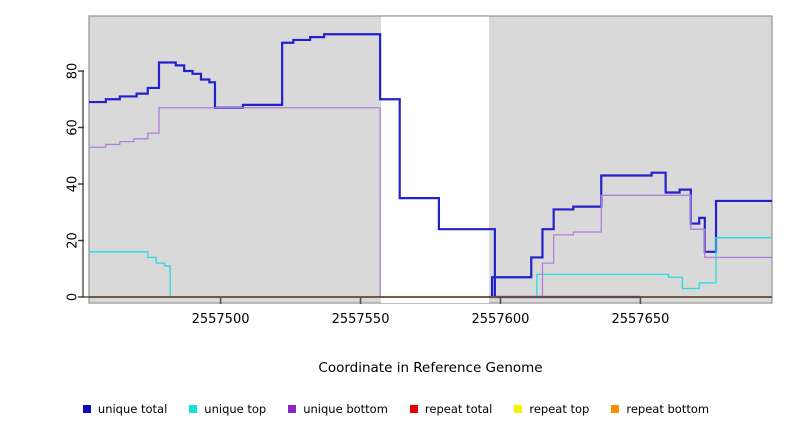 This screenshot has height=432, width=792. I want to click on x-tick-label: 2557600, so click(501, 319).